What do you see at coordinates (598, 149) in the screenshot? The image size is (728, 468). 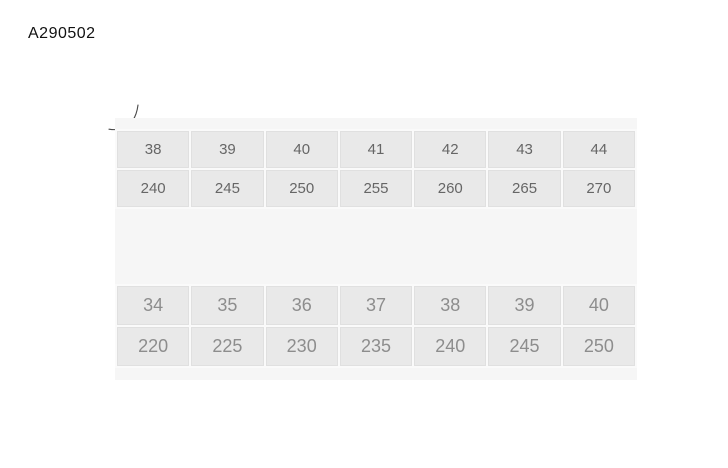 I see `size-cell: 44` at bounding box center [598, 149].